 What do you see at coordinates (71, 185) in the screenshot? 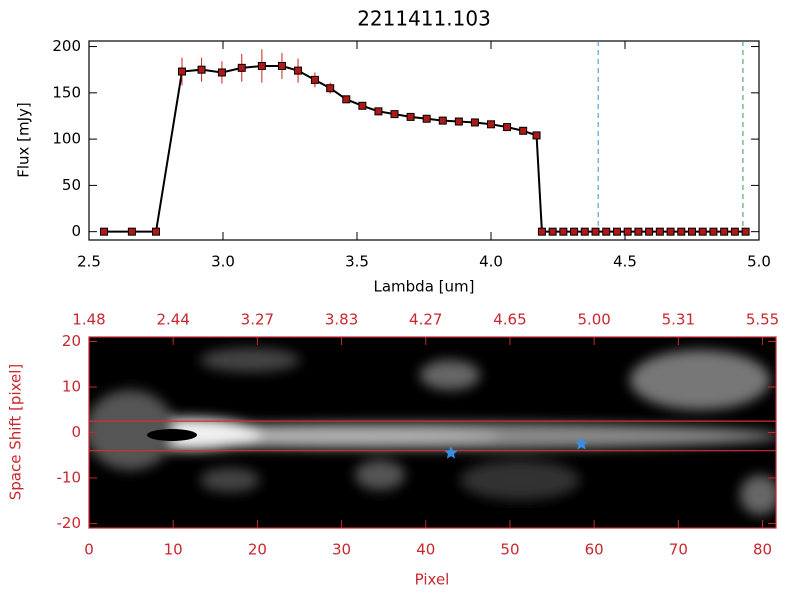
I see `y-tick-label: 50` at bounding box center [71, 185].